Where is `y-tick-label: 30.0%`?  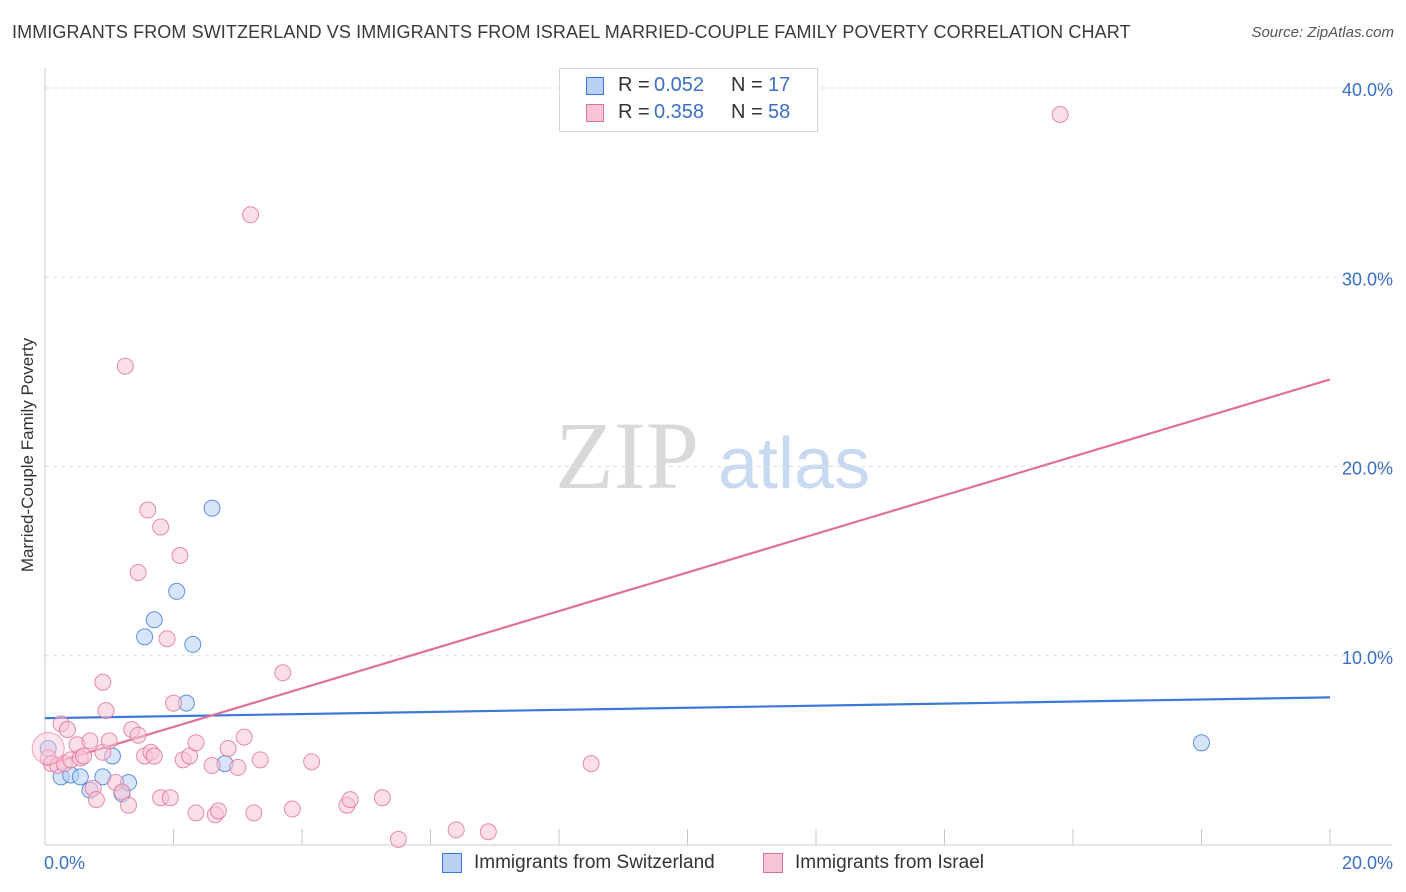 y-tick-label: 30.0% is located at coordinates (1367, 279).